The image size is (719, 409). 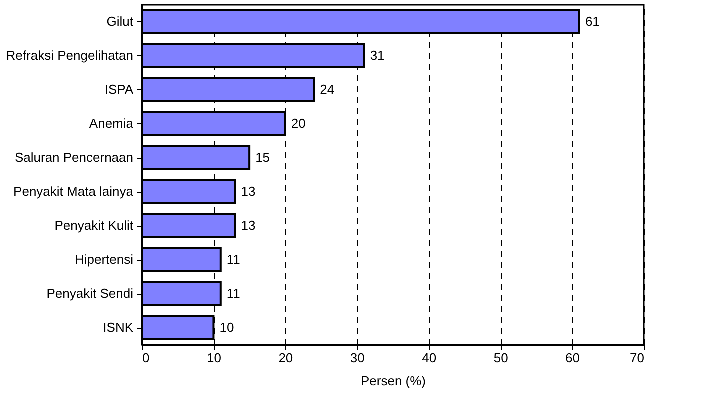 What do you see at coordinates (393, 381) in the screenshot?
I see `x-axis-title: Persen (%)` at bounding box center [393, 381].